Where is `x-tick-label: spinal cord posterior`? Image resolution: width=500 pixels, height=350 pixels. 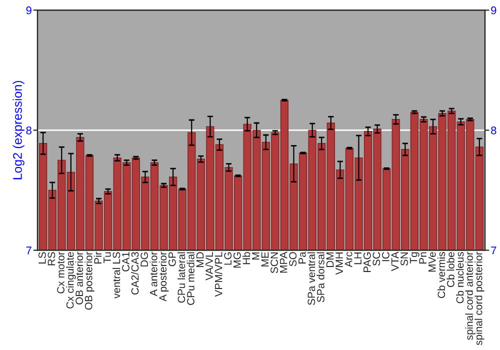 x-tick-label: spinal cord posterior is located at coordinates (479, 299).